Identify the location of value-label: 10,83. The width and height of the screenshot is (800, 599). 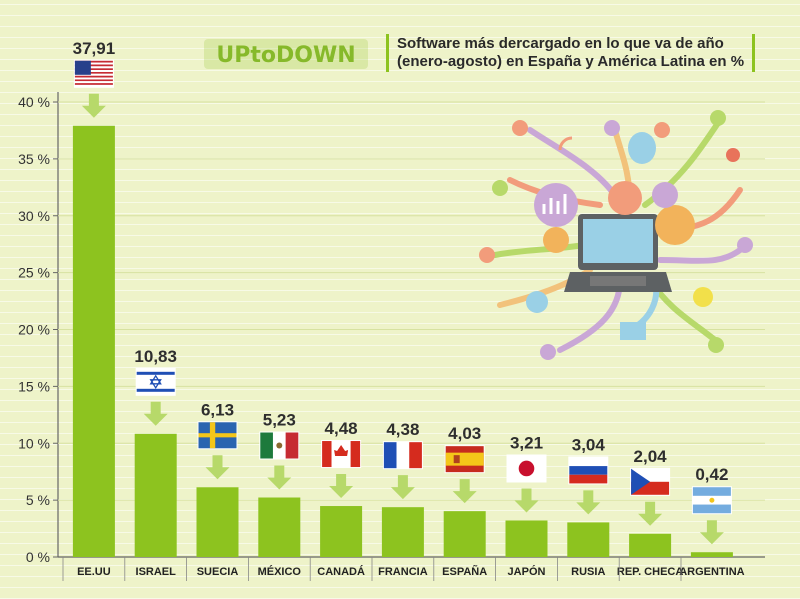
(155, 356).